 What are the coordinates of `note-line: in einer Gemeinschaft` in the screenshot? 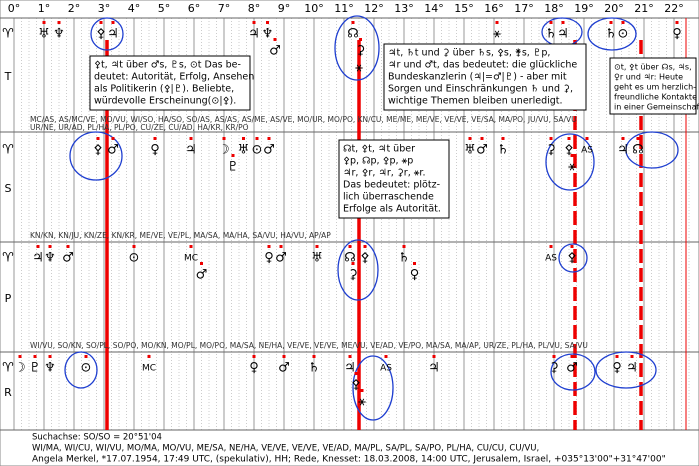 It's located at (656, 107).